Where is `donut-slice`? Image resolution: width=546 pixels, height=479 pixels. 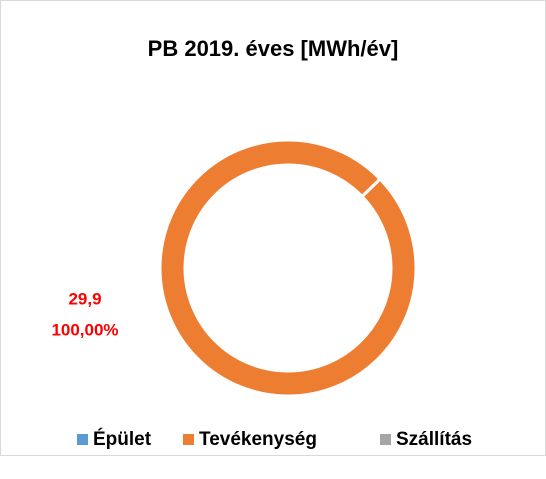 donut-slice is located at coordinates (371, 188).